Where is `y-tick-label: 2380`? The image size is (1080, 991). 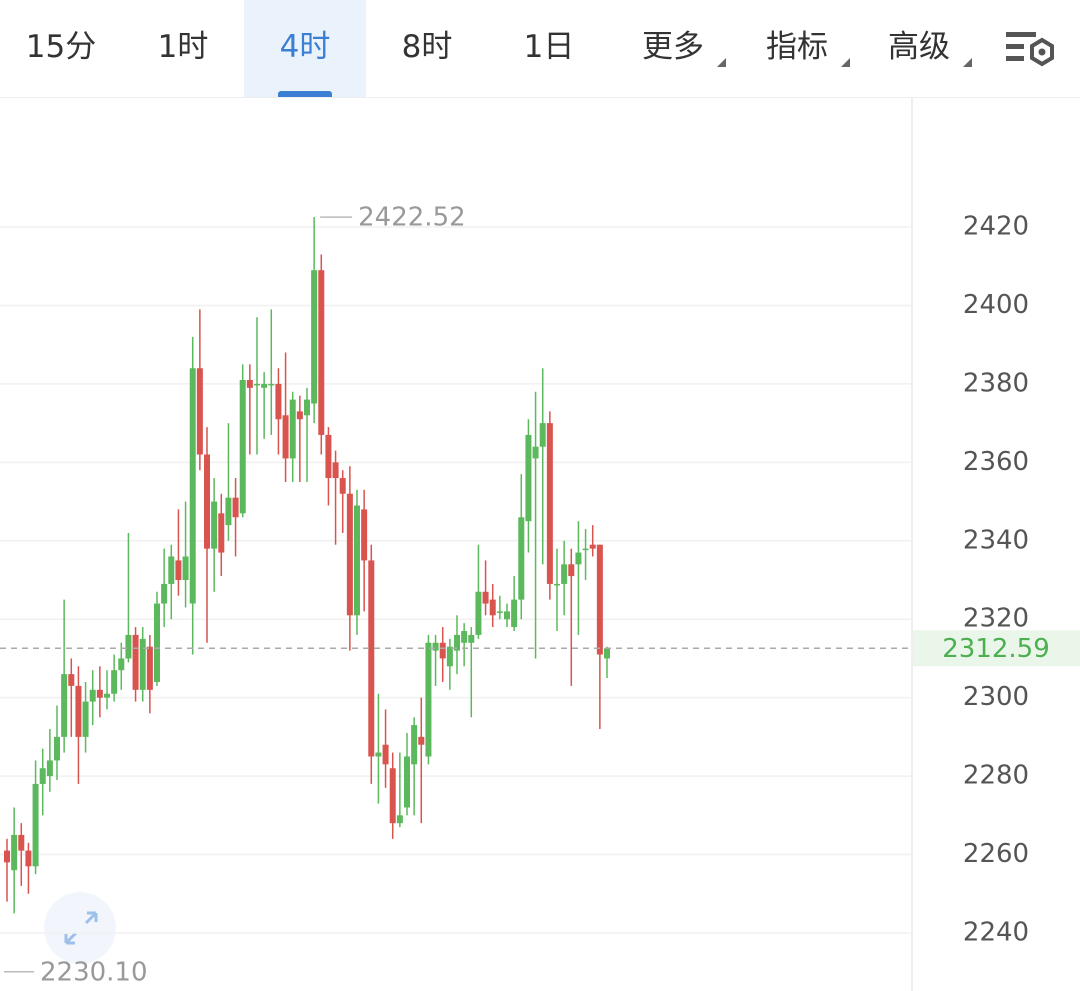 y-tick-label: 2380 is located at coordinates (996, 383).